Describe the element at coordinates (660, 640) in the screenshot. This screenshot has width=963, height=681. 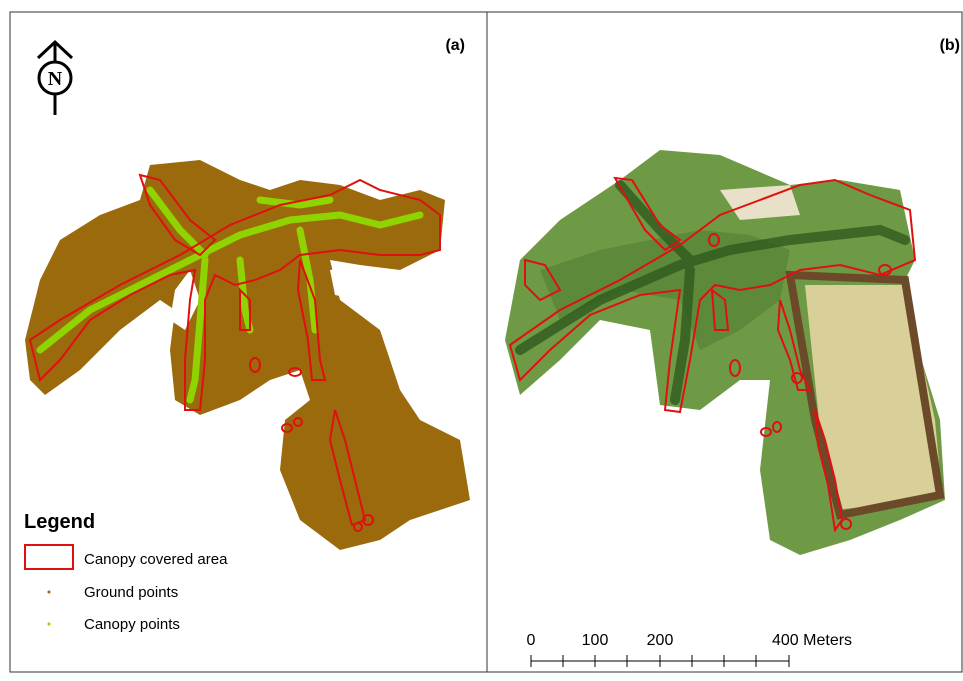
I see `scale-label: 200` at that location.